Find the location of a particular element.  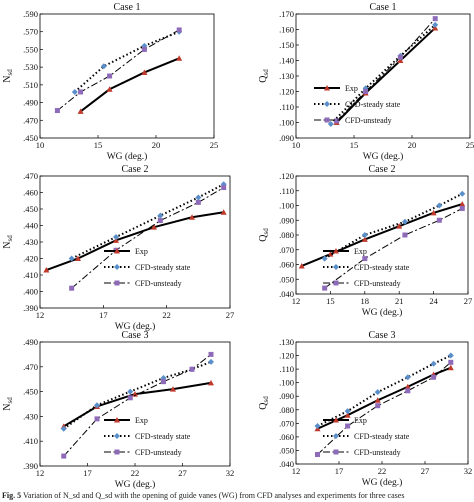

y-tick-label: .570 is located at coordinates (30, 32).